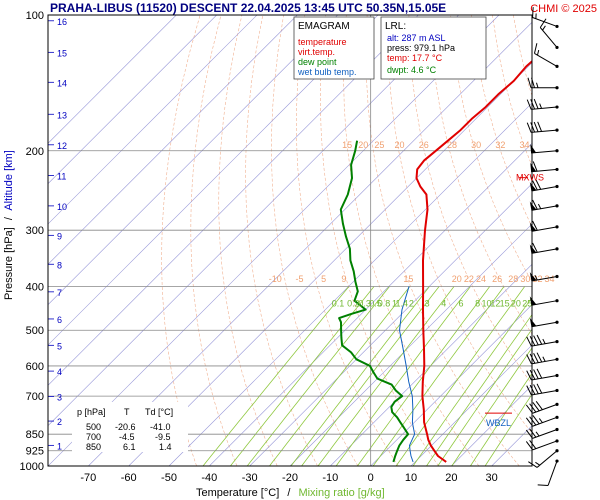 The image size is (600, 500). I want to click on mixing-ratio-label: 0.8, so click(384, 304).